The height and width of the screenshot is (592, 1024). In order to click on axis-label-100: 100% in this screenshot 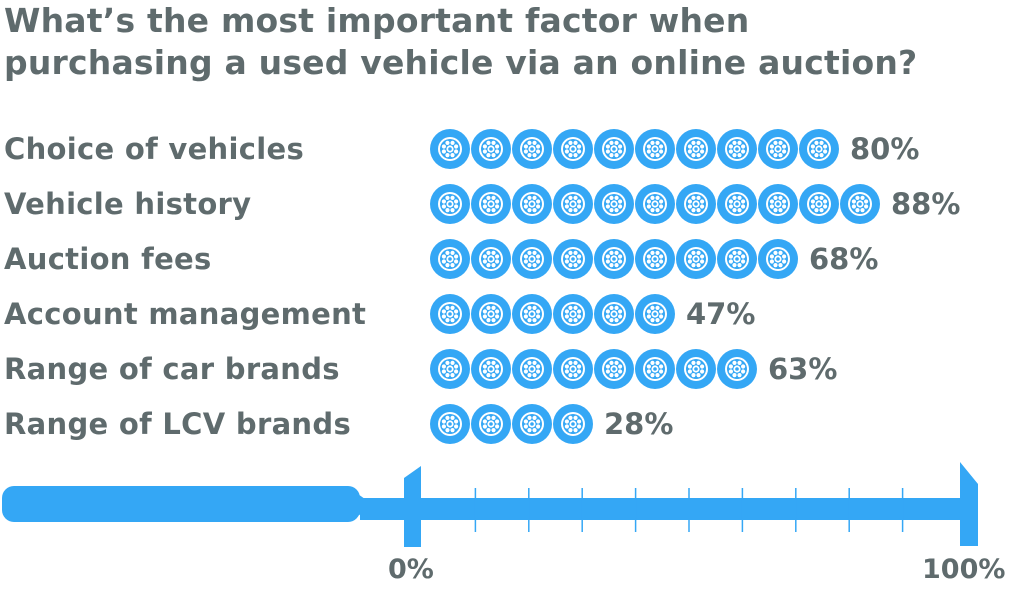, I will do `click(964, 569)`.